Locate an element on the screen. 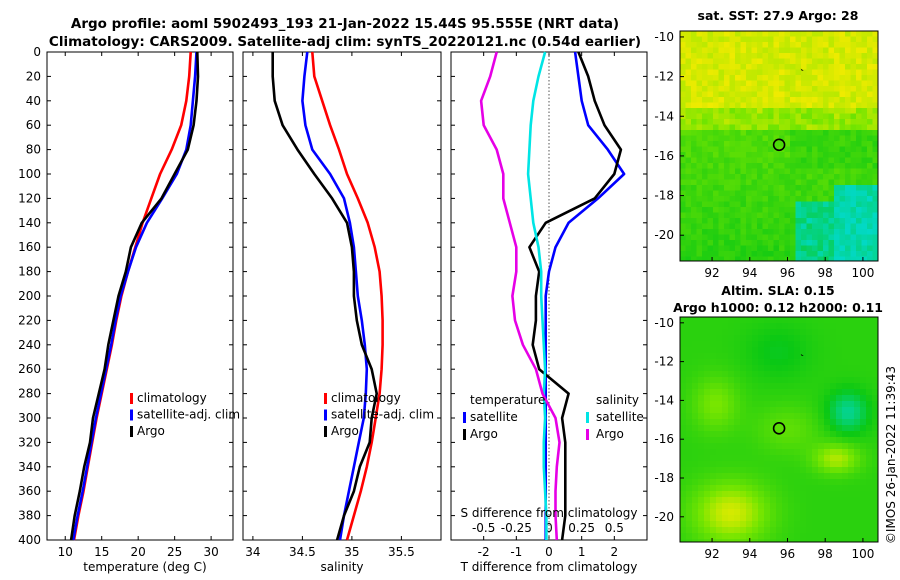 The height and width of the screenshot is (580, 900). difference-xtick-label: -1 is located at coordinates (516, 552).